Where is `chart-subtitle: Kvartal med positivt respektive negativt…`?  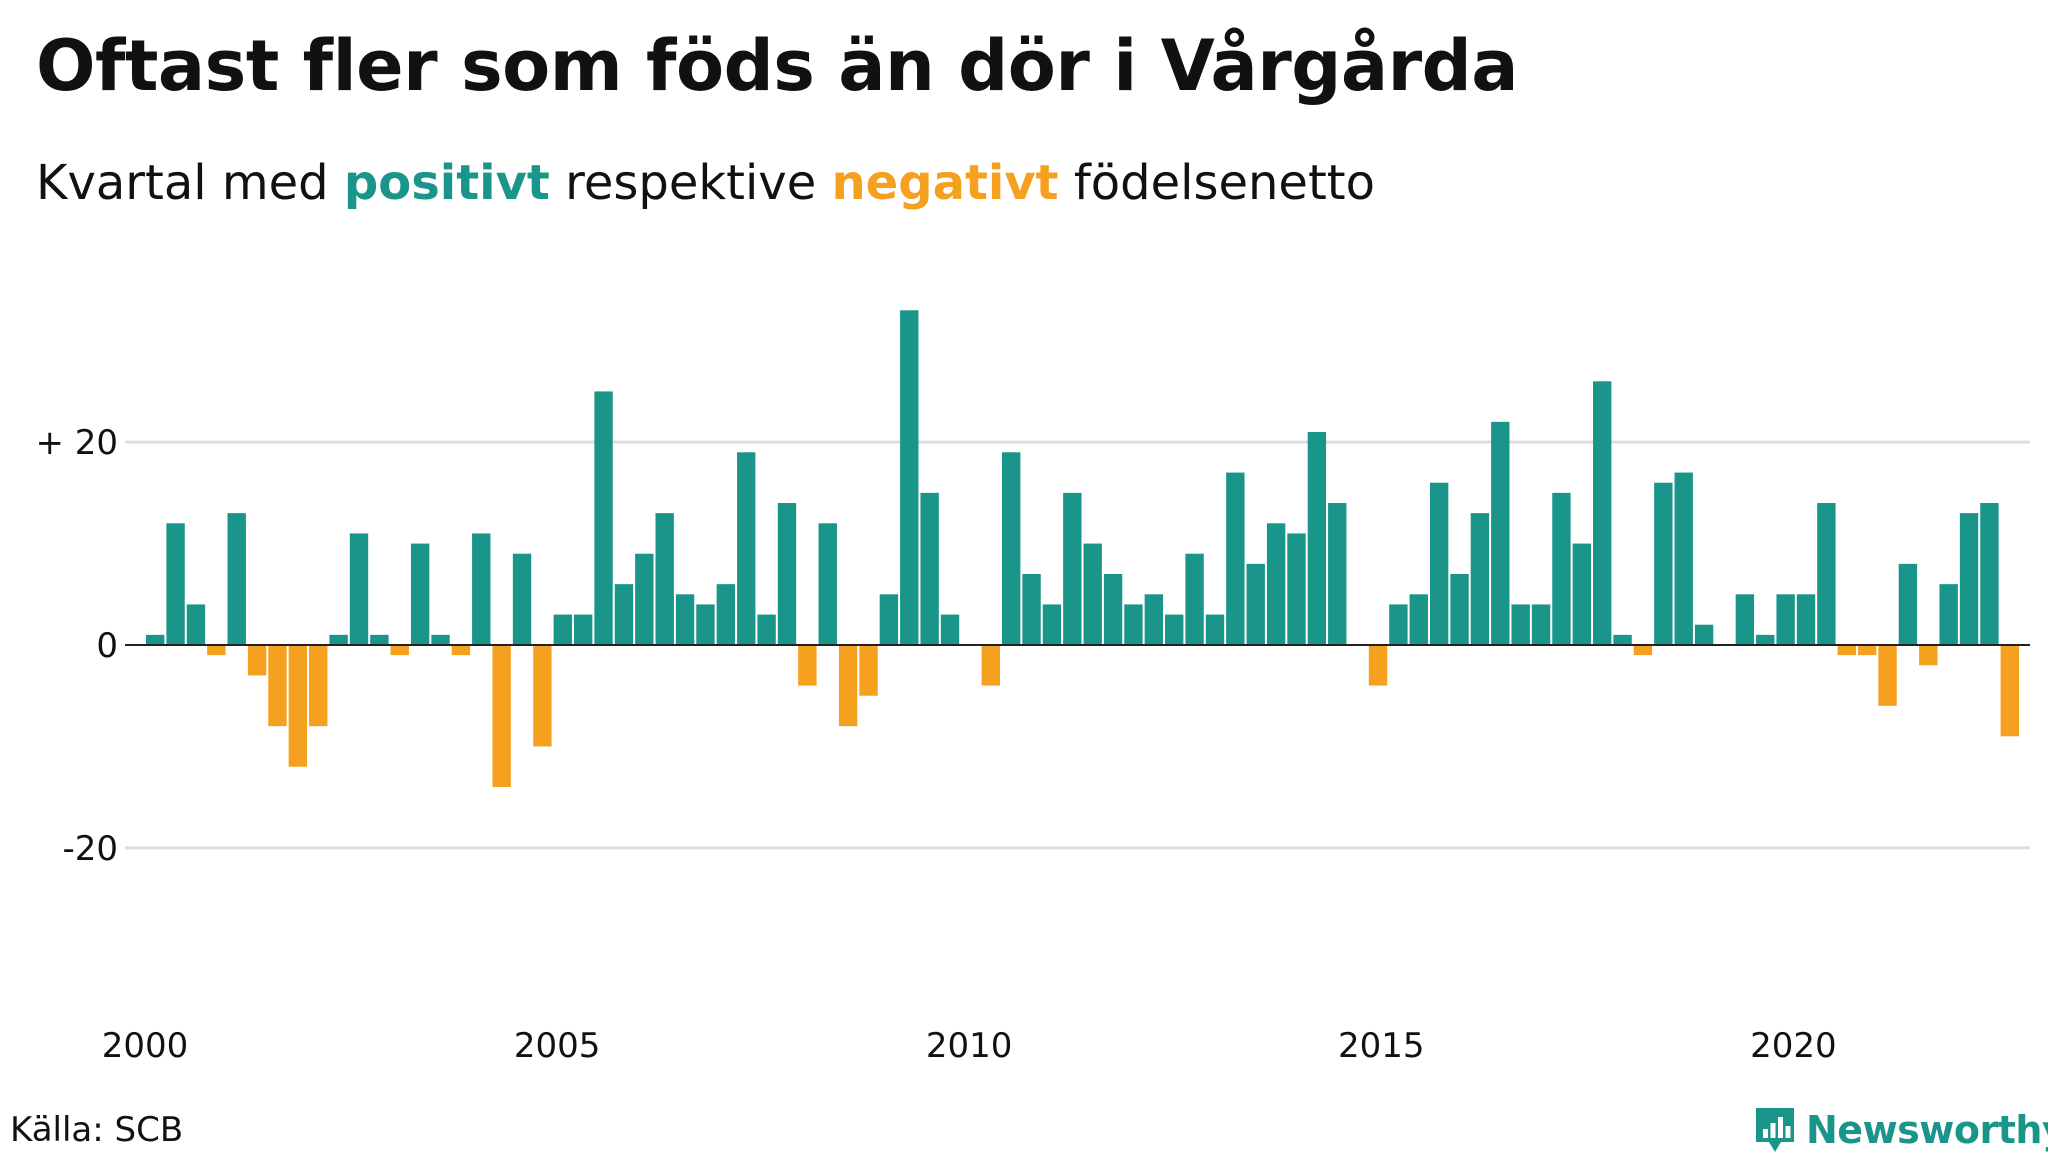 chart-subtitle: Kvartal med positivt respektive negativt… is located at coordinates (705, 183).